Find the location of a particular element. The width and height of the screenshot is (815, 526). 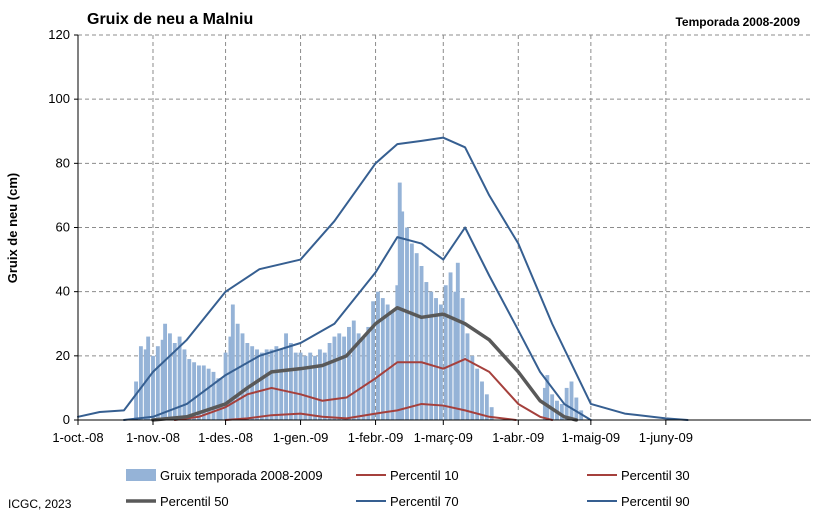

x-tick-label: 1-febr.-09 is located at coordinates (376, 437).